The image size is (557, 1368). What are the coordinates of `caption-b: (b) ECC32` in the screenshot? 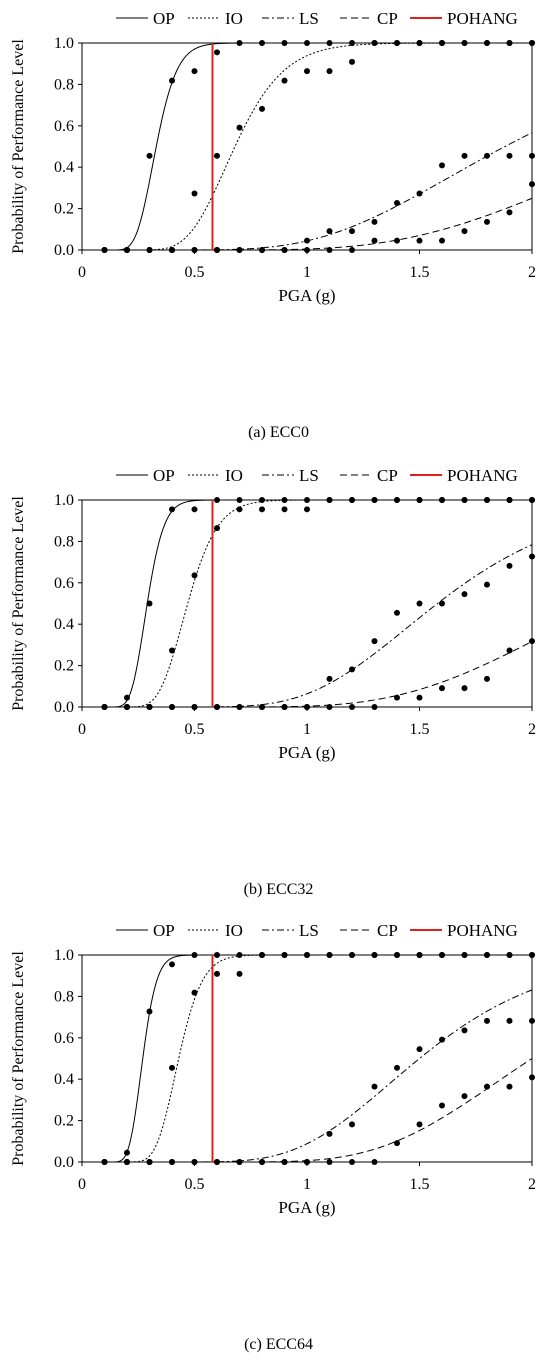 It's located at (278, 889).